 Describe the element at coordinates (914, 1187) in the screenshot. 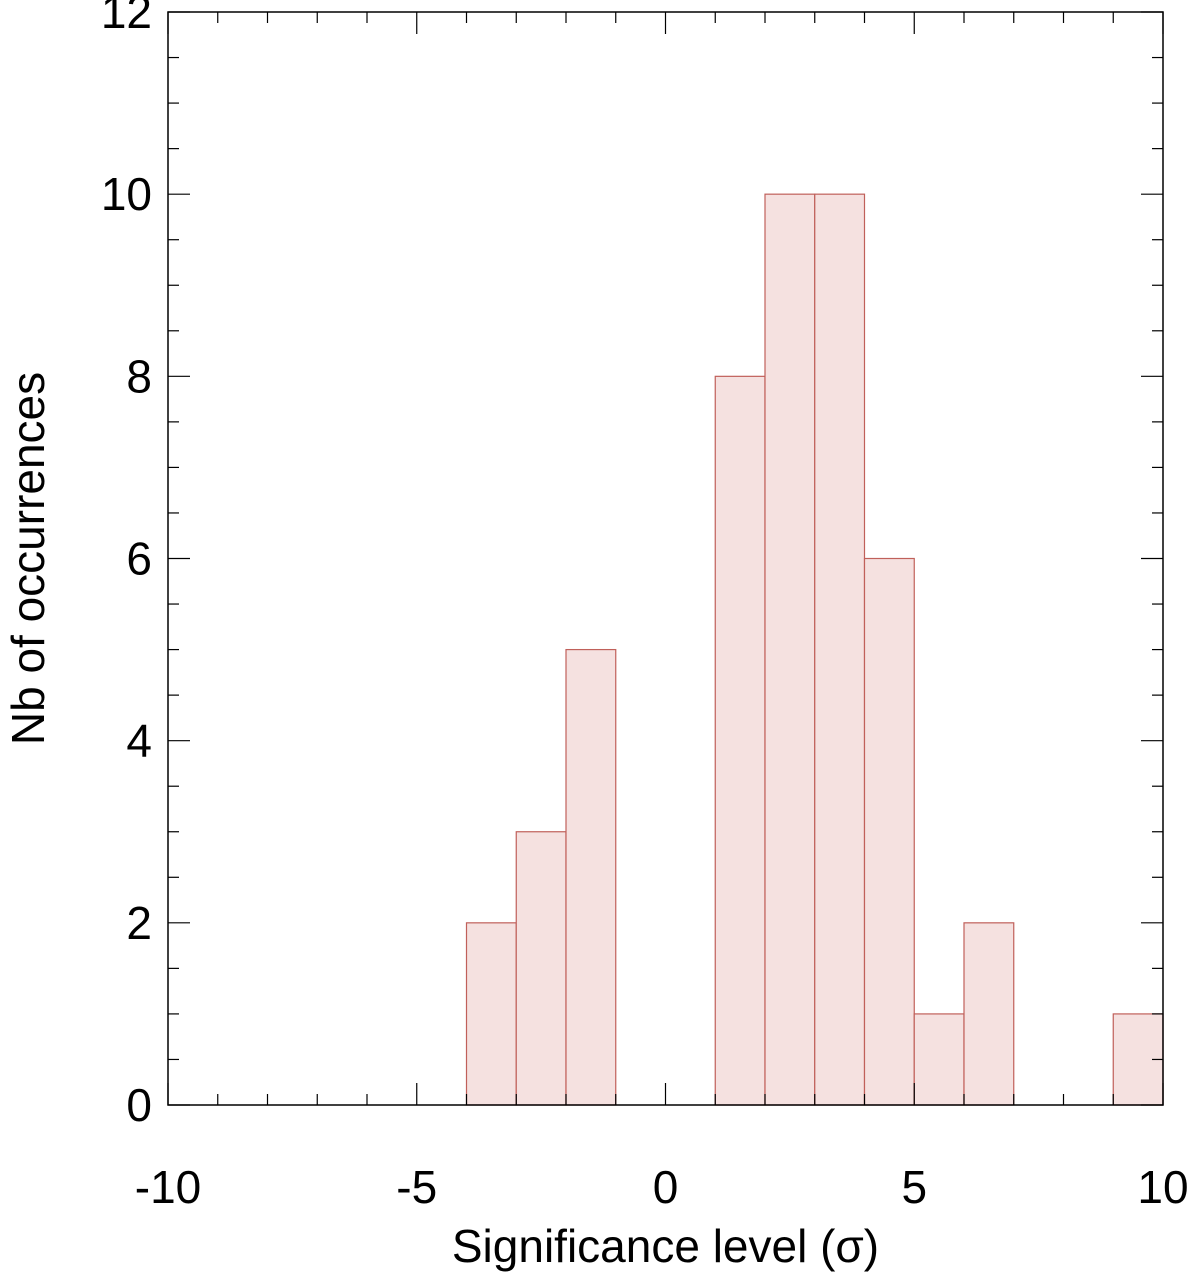

I see `x-tick-label: 5` at that location.